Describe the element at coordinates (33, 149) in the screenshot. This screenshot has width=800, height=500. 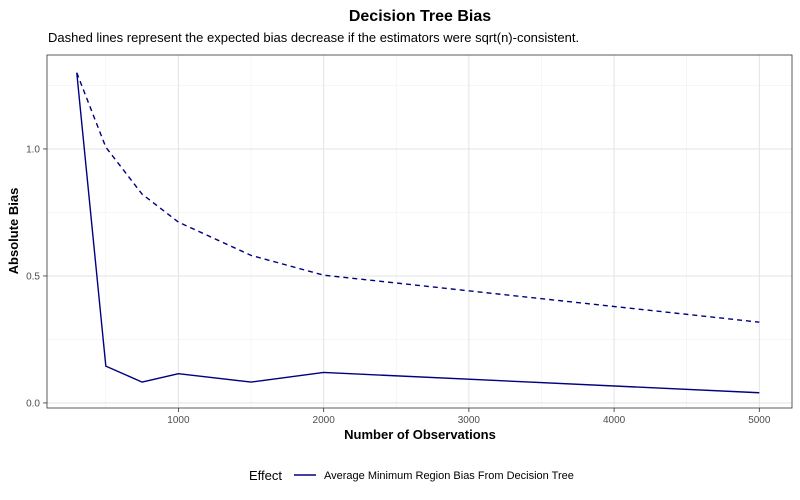
I see `y-tick-label: 1.0` at that location.